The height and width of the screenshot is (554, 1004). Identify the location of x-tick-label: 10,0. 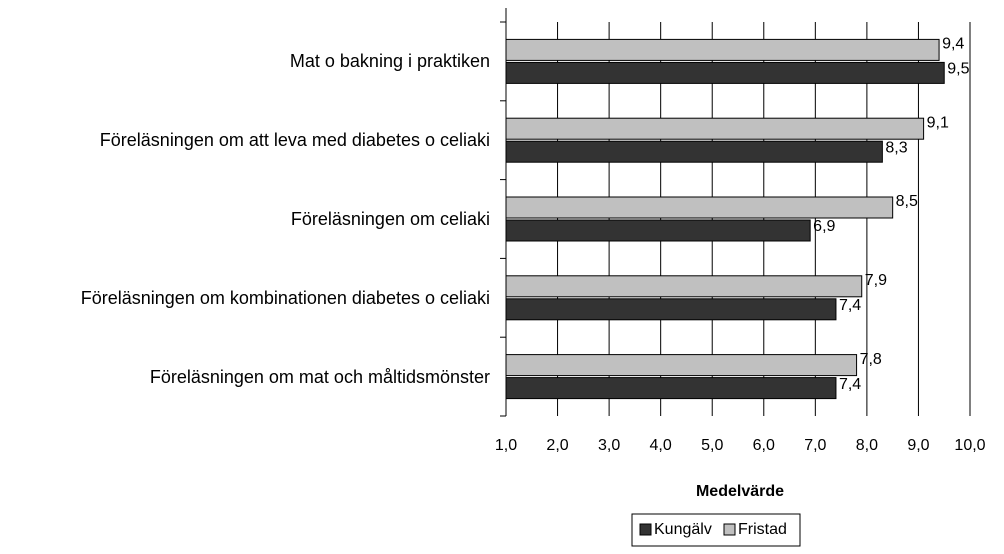
(969, 445).